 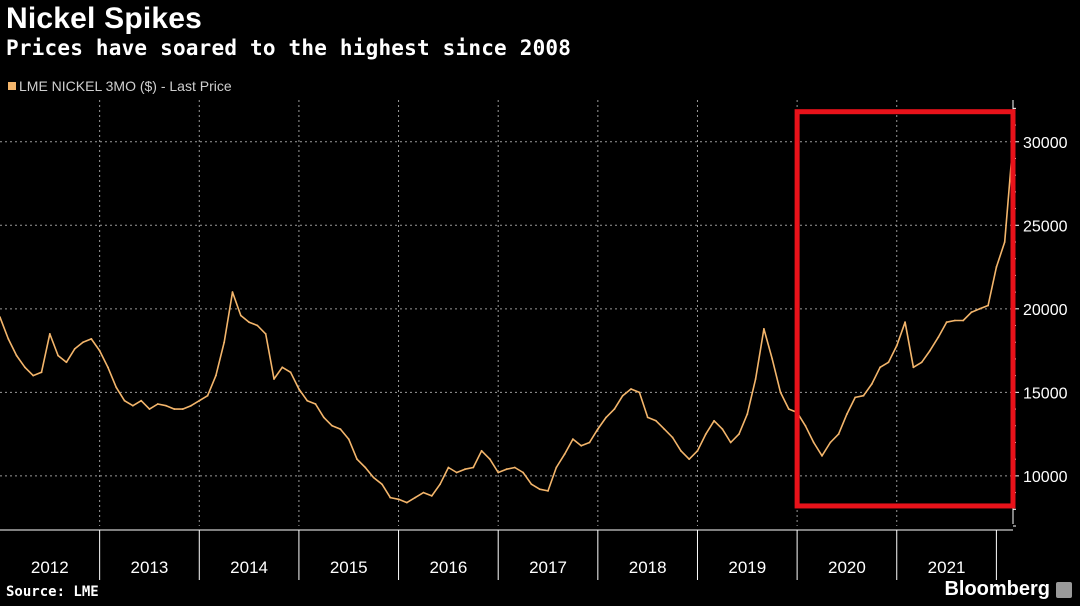 What do you see at coordinates (12, 86) in the screenshot?
I see `legend-swatch` at bounding box center [12, 86].